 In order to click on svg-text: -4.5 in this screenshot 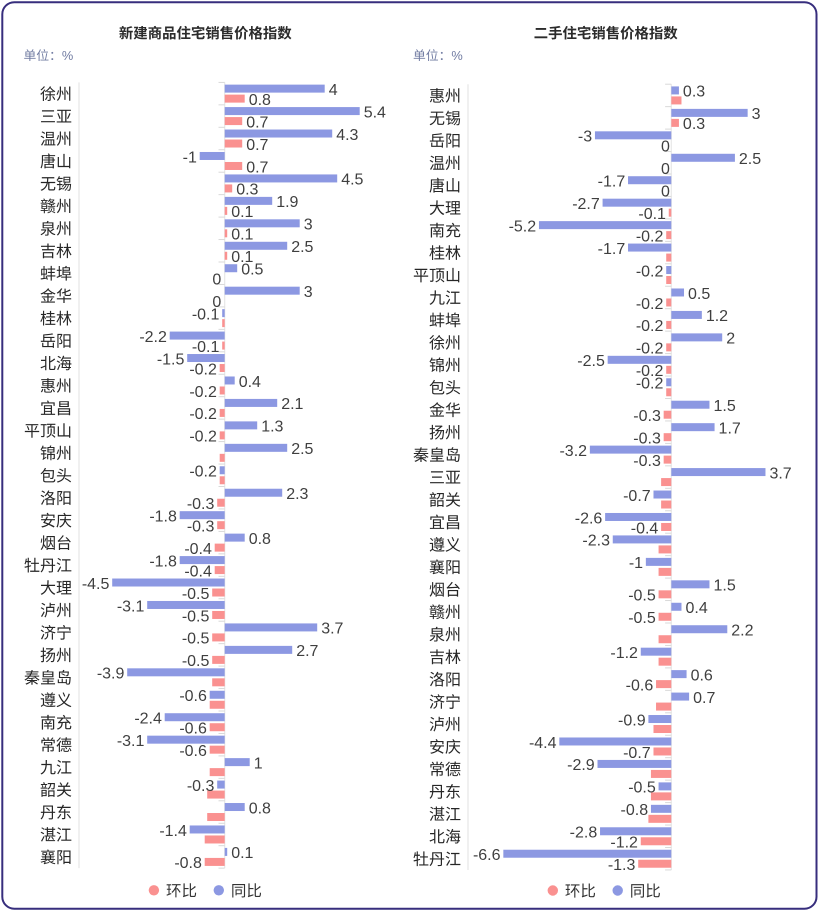, I will do `click(96, 584)`.